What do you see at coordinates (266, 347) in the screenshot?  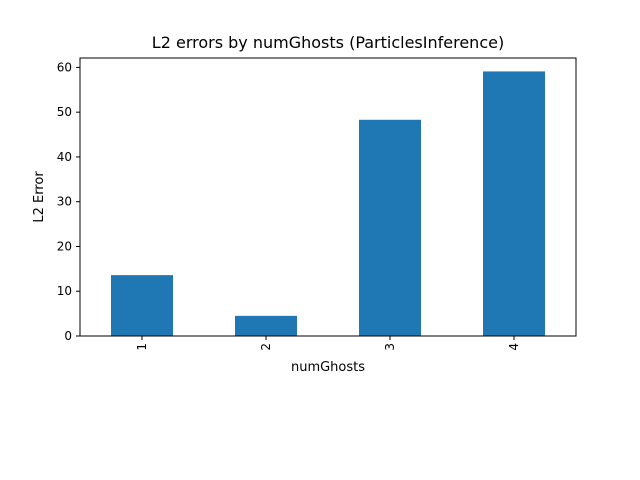 I see `x-tick-label-2: 2` at bounding box center [266, 347].